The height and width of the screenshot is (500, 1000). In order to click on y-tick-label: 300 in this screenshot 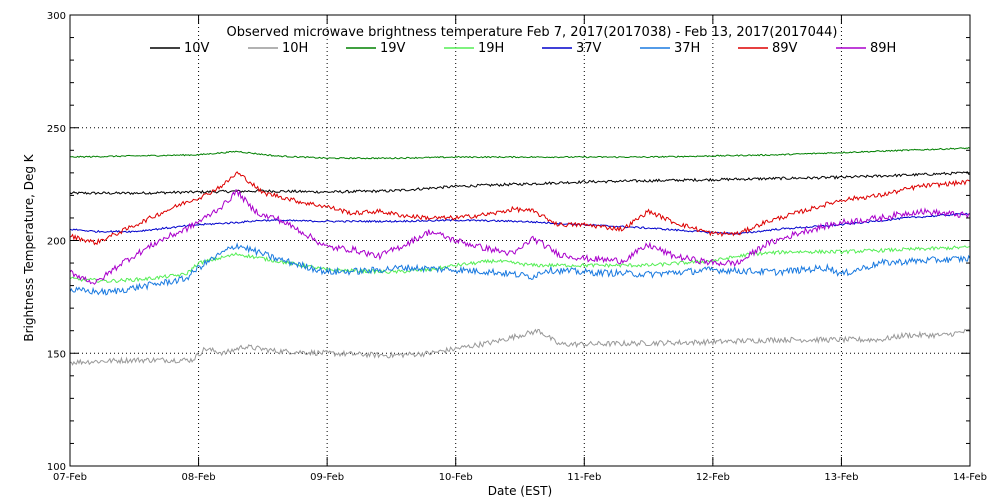, I will do `click(56, 16)`.